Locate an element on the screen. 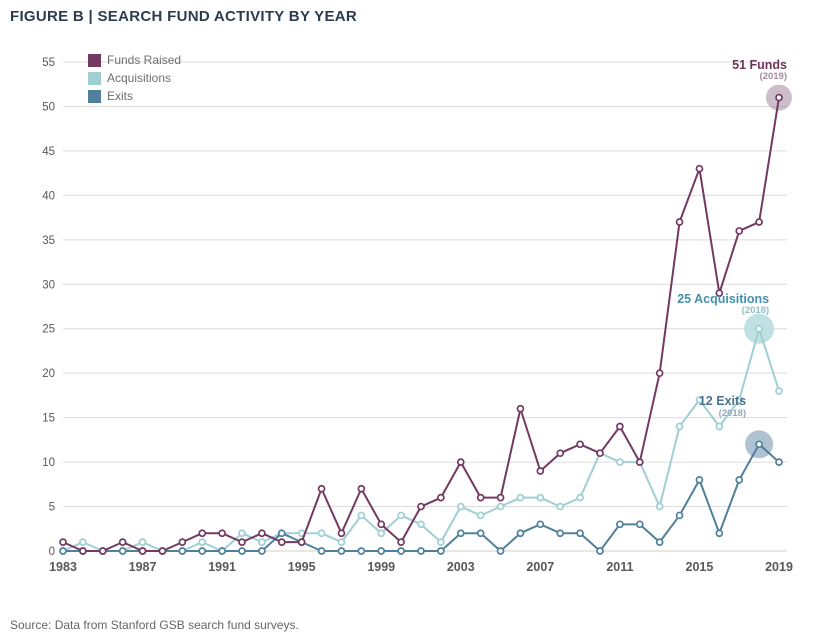 The width and height of the screenshot is (825, 642). y-axis-tick-label: 15 is located at coordinates (48, 419).